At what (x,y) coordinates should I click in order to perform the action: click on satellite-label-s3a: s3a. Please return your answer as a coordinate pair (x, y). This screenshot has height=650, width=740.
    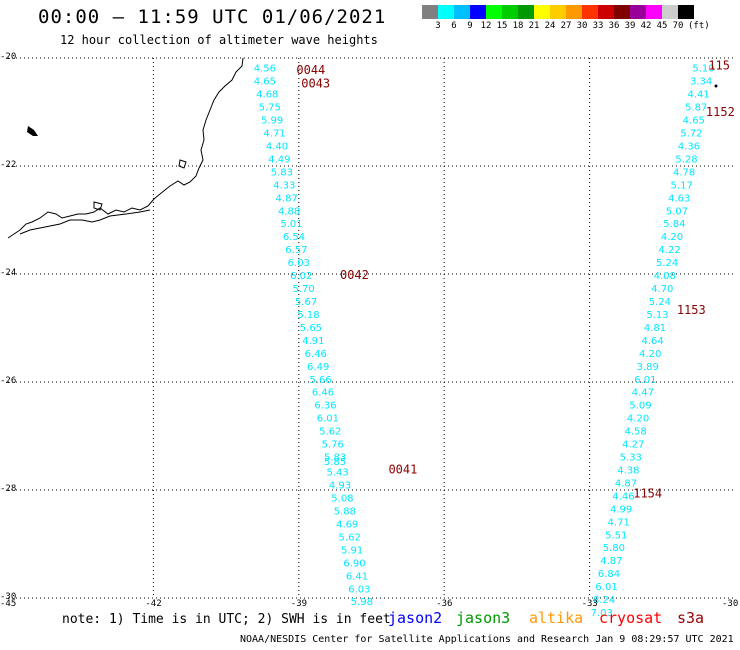
    Looking at the image, I should click on (691, 618).